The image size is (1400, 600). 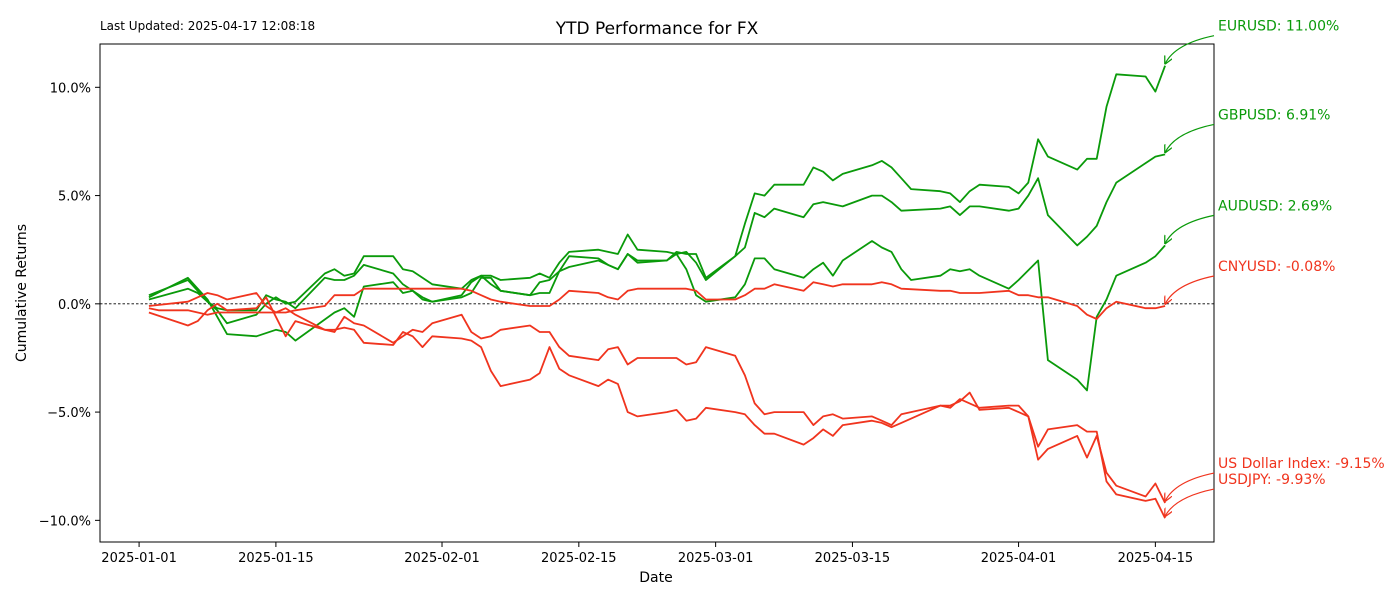 What do you see at coordinates (442, 558) in the screenshot?
I see `x-tick-label: 2025-02-01` at bounding box center [442, 558].